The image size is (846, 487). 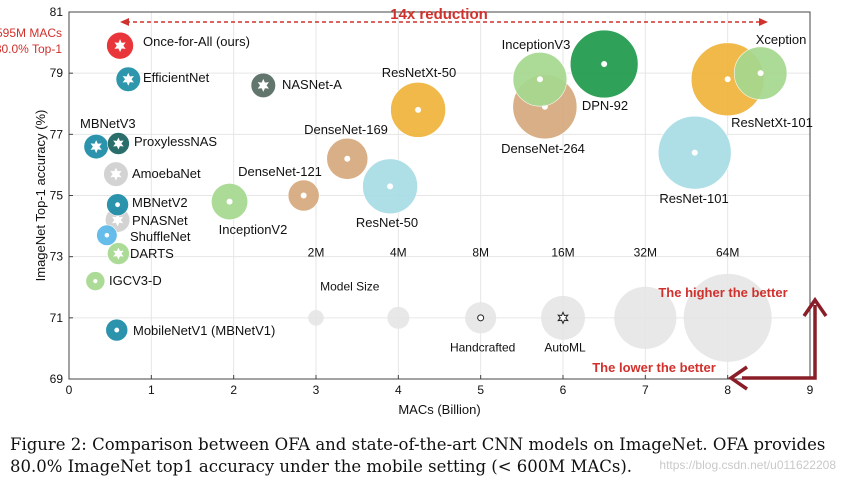 I want to click on ofa-macs-annotation: 595M MACs, so click(x=31, y=33).